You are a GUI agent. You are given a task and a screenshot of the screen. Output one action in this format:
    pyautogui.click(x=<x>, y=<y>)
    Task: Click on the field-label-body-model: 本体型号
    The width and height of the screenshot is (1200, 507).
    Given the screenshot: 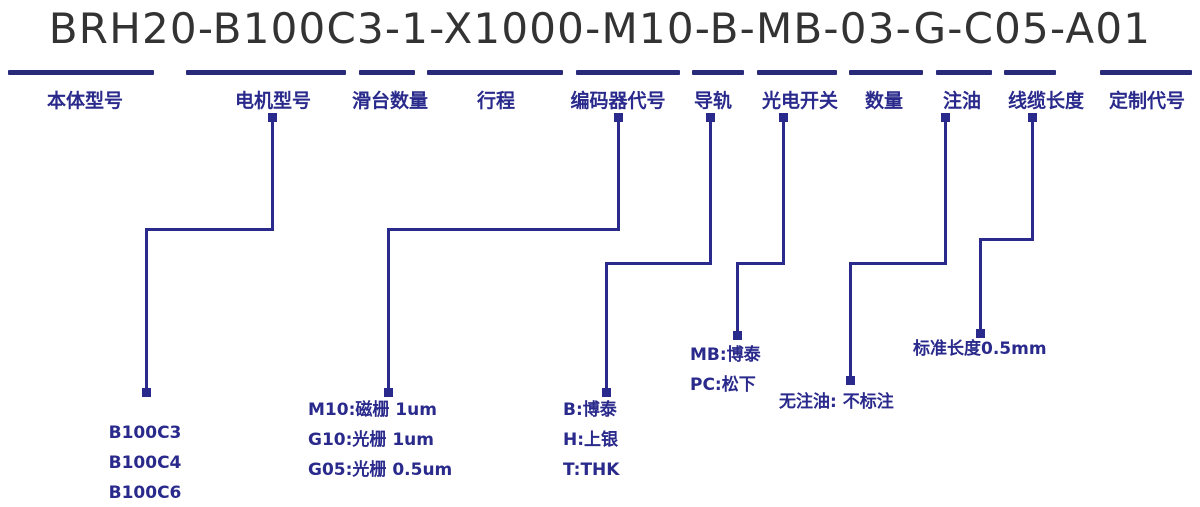 What is the action you would take?
    pyautogui.click(x=84, y=101)
    